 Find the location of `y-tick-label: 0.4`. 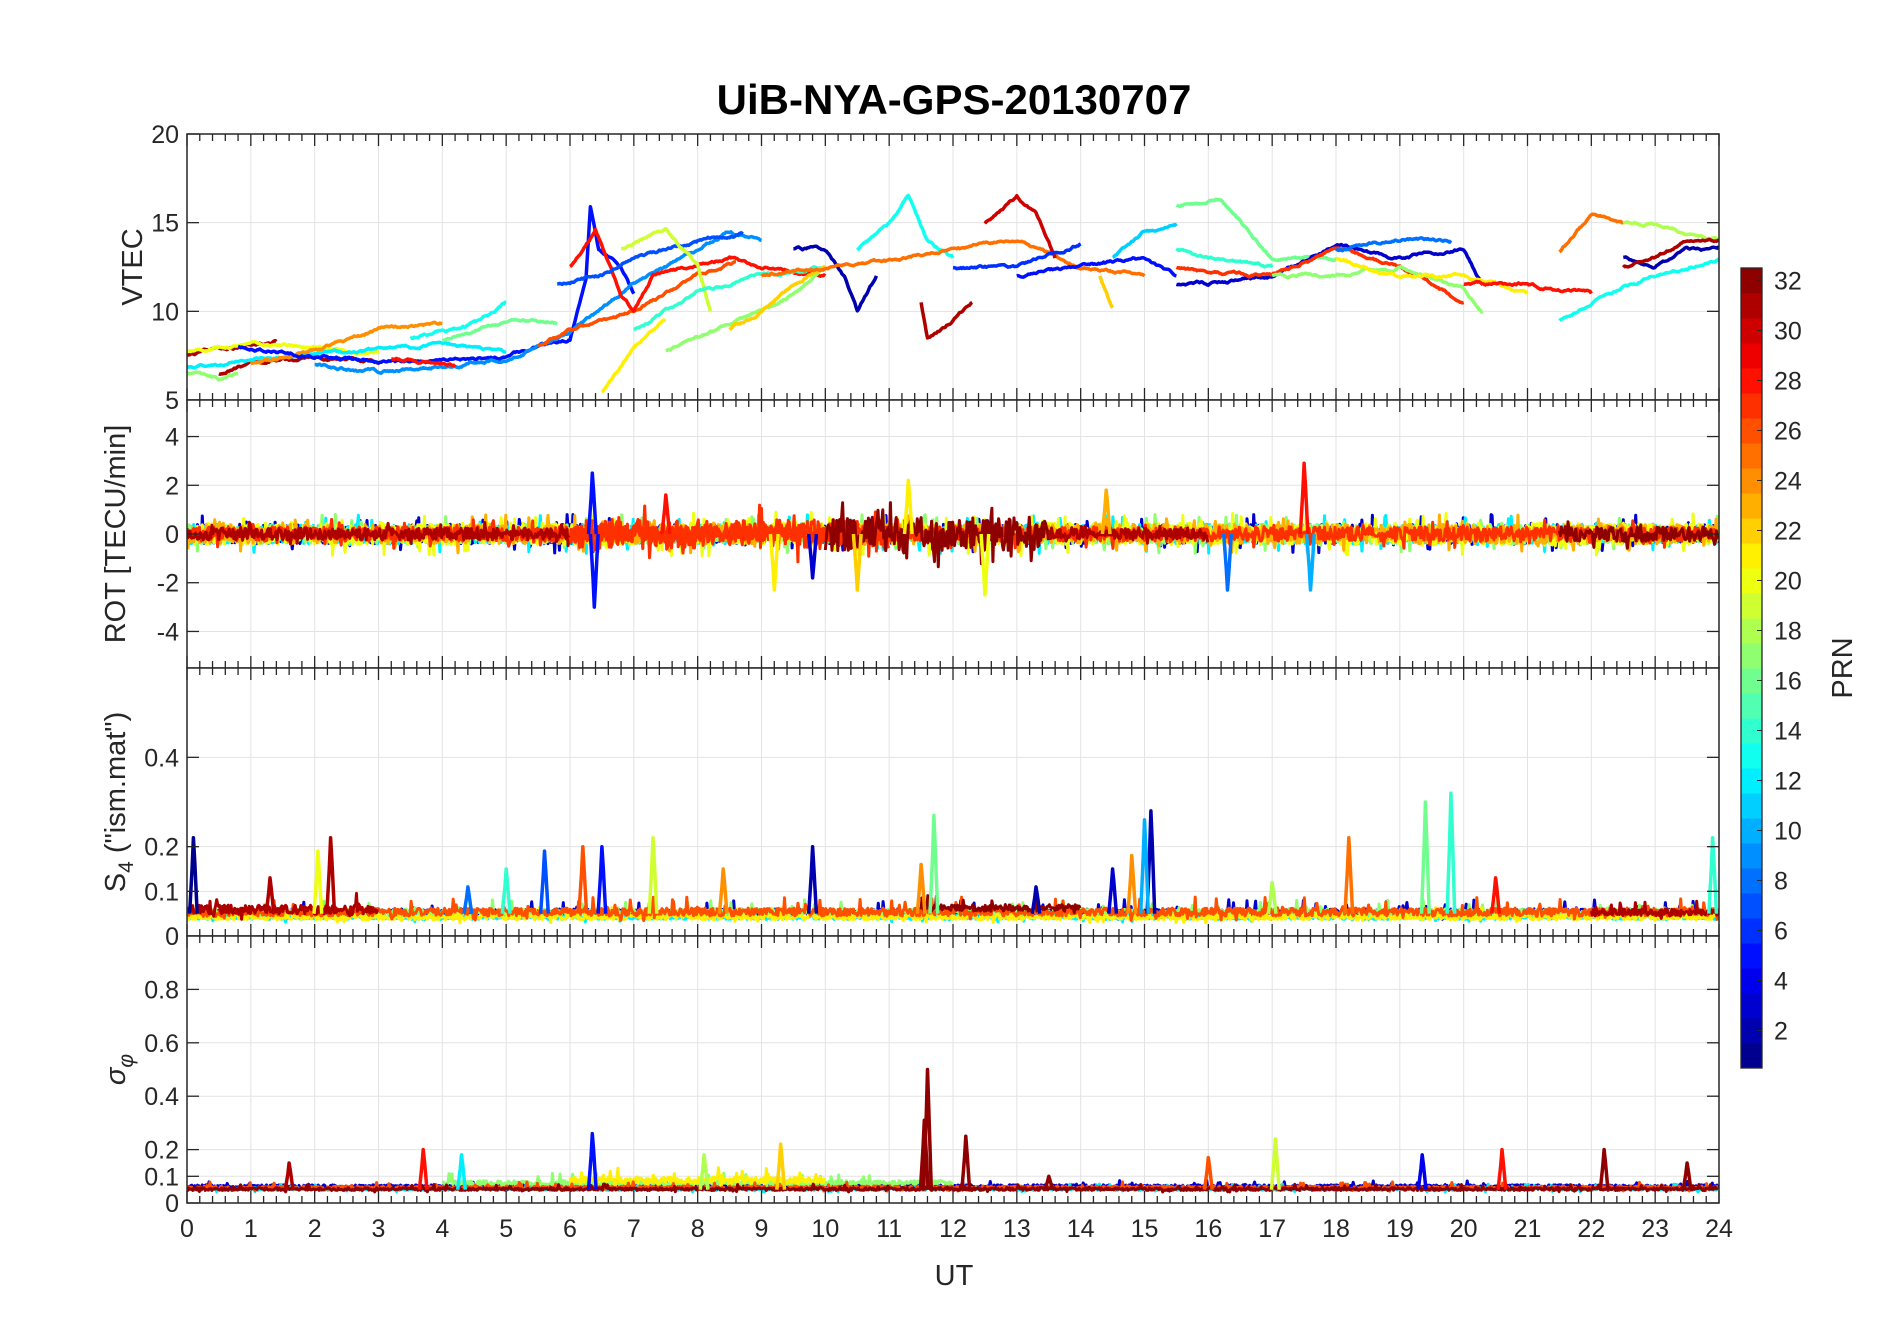

y-tick-label: 0.4 is located at coordinates (161, 758).